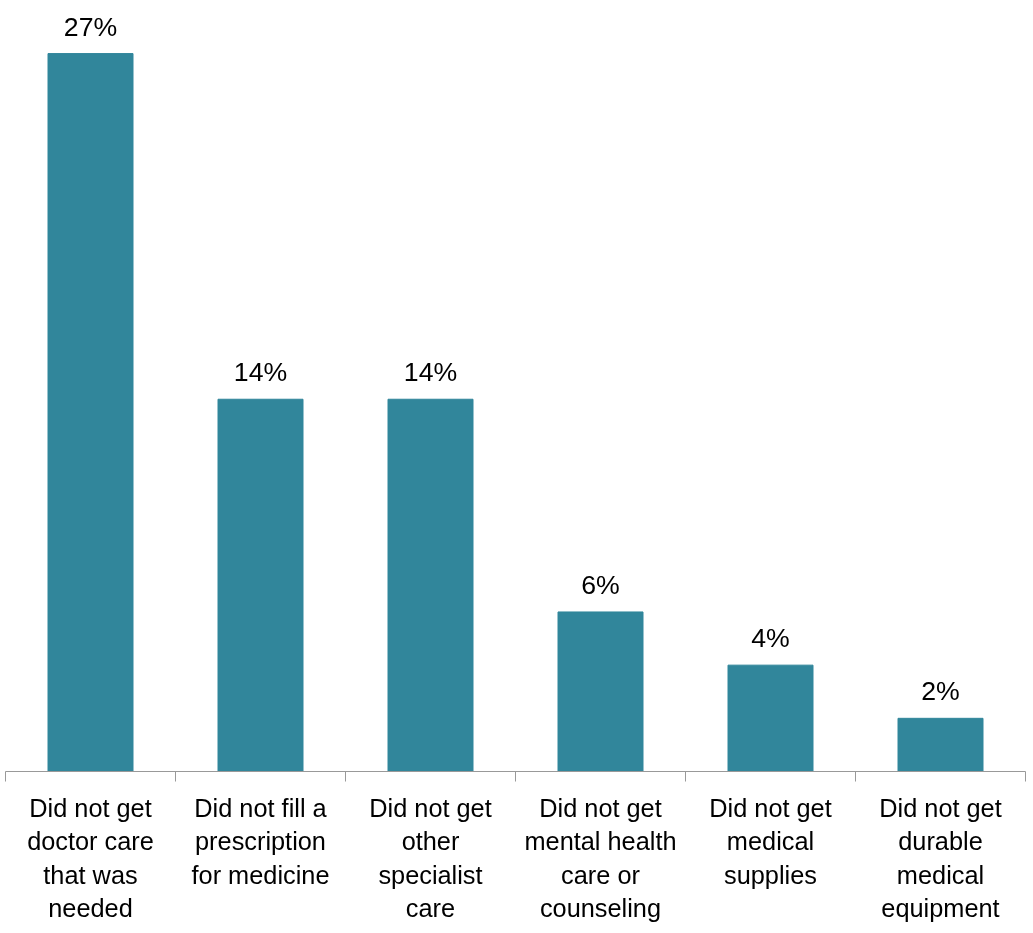  Describe the element at coordinates (430, 858) in the screenshot. I see `x-tick-label: Did not get other specialist care` at that location.